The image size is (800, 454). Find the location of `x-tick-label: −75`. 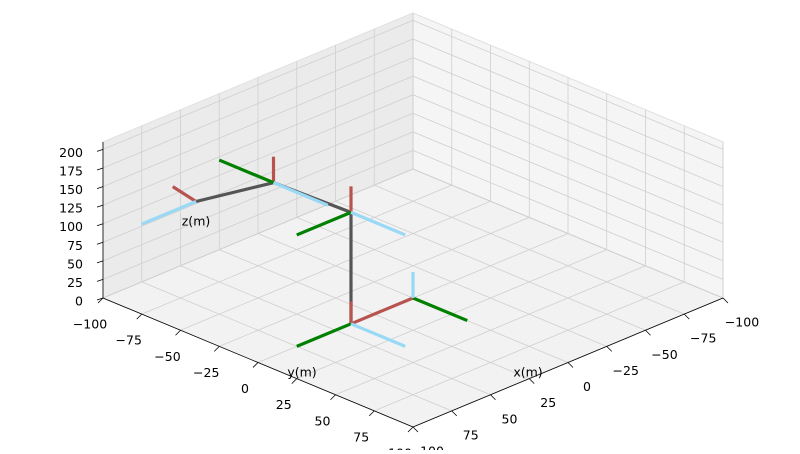

x-tick-label: −75 is located at coordinates (703, 338).